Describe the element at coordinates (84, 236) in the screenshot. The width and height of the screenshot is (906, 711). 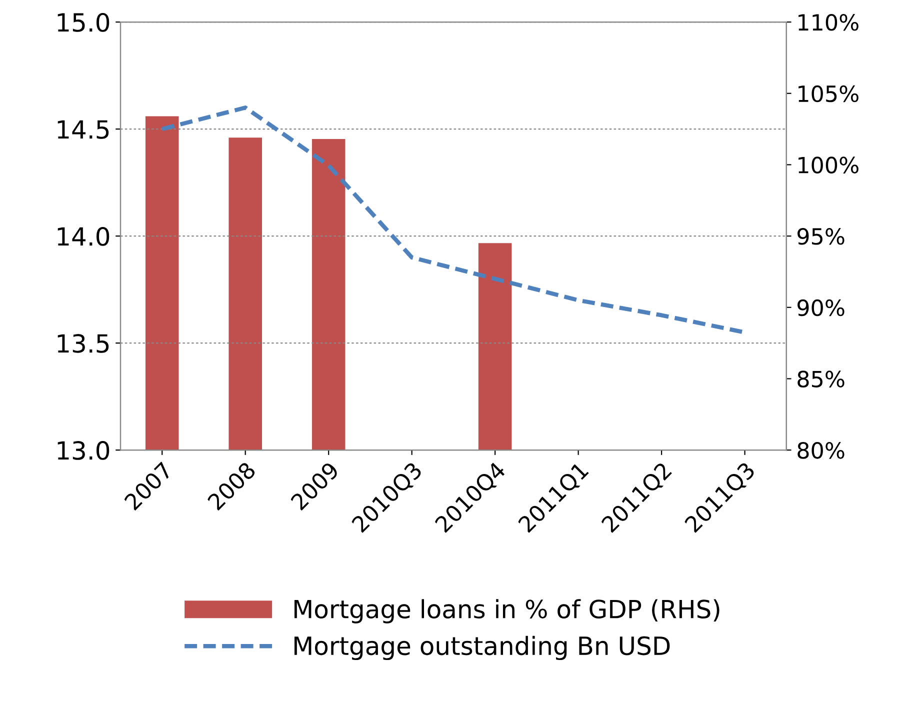
I see `y-tick-label: 14.0` at that location.